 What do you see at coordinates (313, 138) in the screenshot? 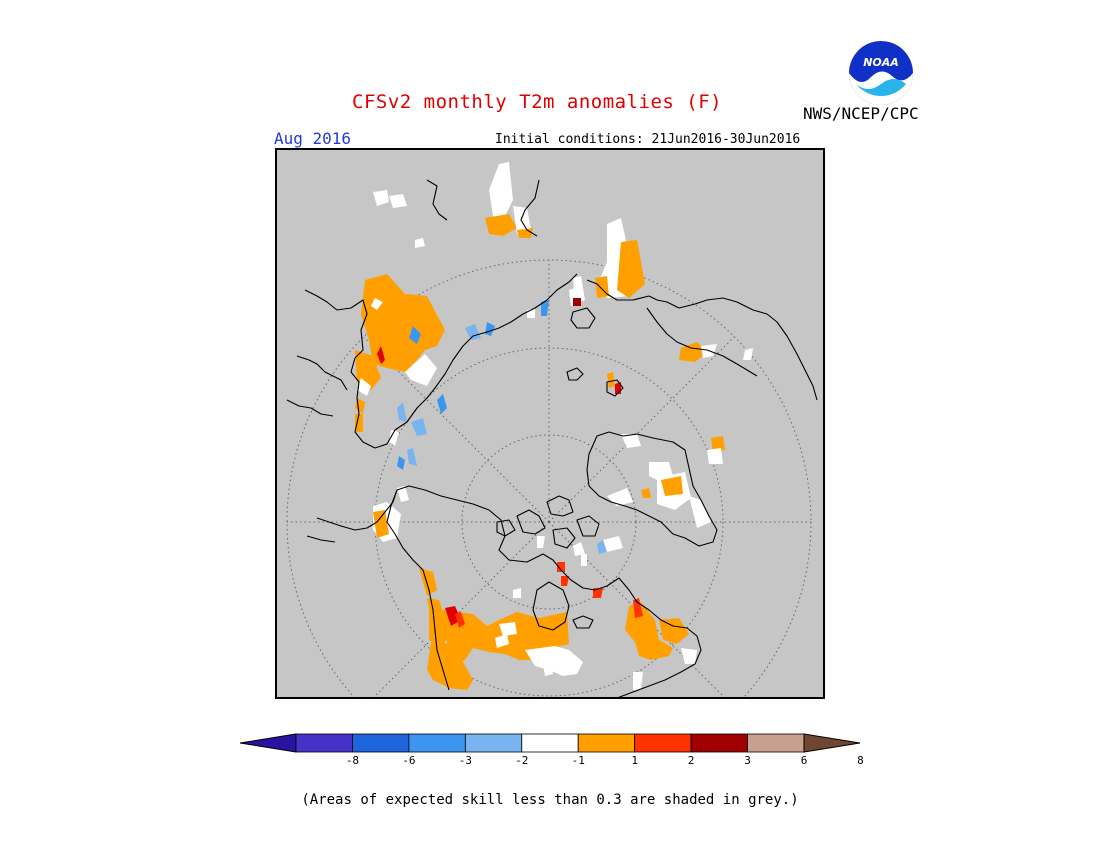
I see `forecast-month: Aug 2016` at bounding box center [313, 138].